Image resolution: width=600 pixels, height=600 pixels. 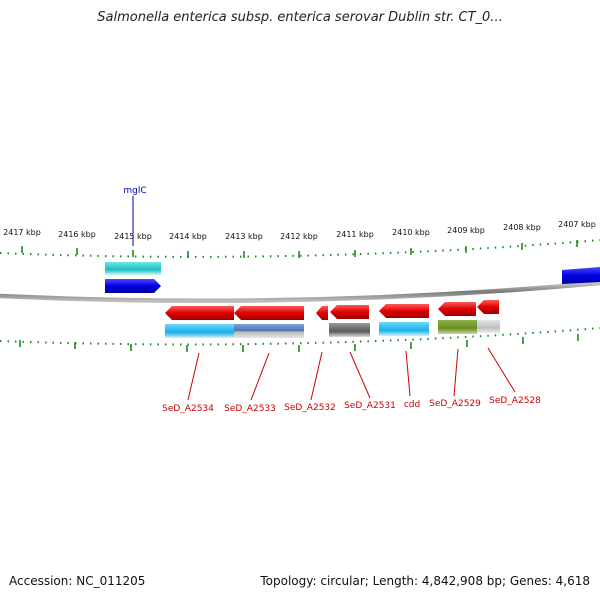 I want to click on feature-gray-sed-a2531, so click(x=349, y=330).